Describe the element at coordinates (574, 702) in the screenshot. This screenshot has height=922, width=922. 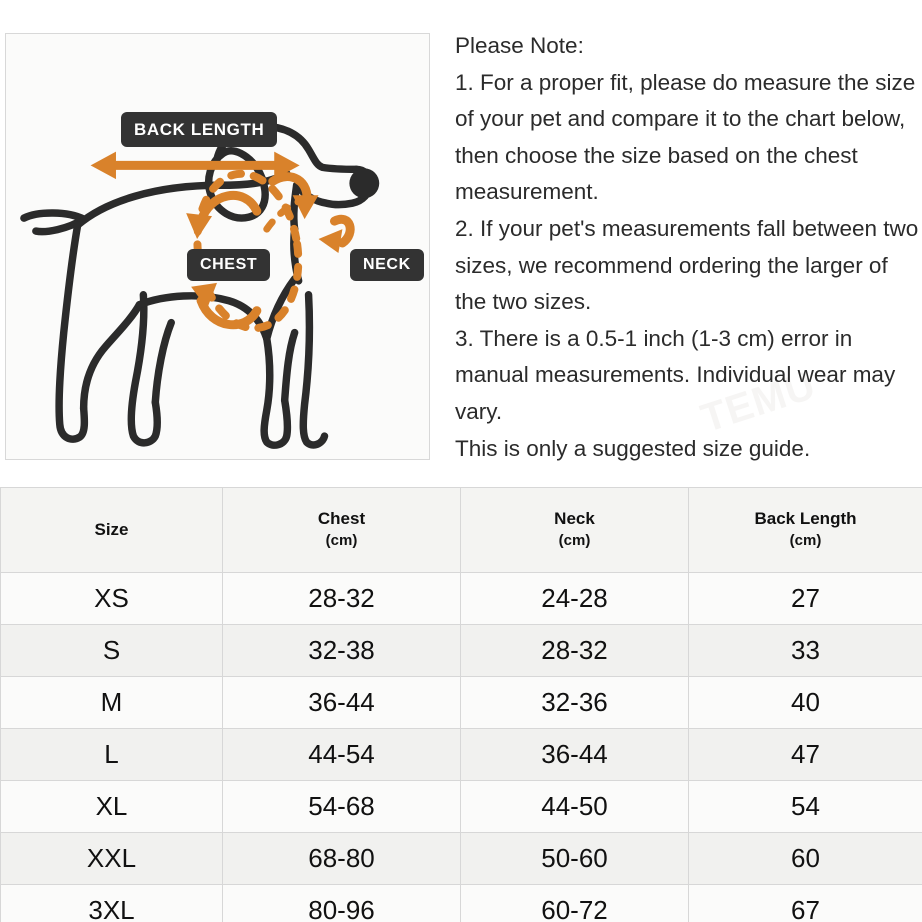
I see `cell-neck: 32-36` at that location.